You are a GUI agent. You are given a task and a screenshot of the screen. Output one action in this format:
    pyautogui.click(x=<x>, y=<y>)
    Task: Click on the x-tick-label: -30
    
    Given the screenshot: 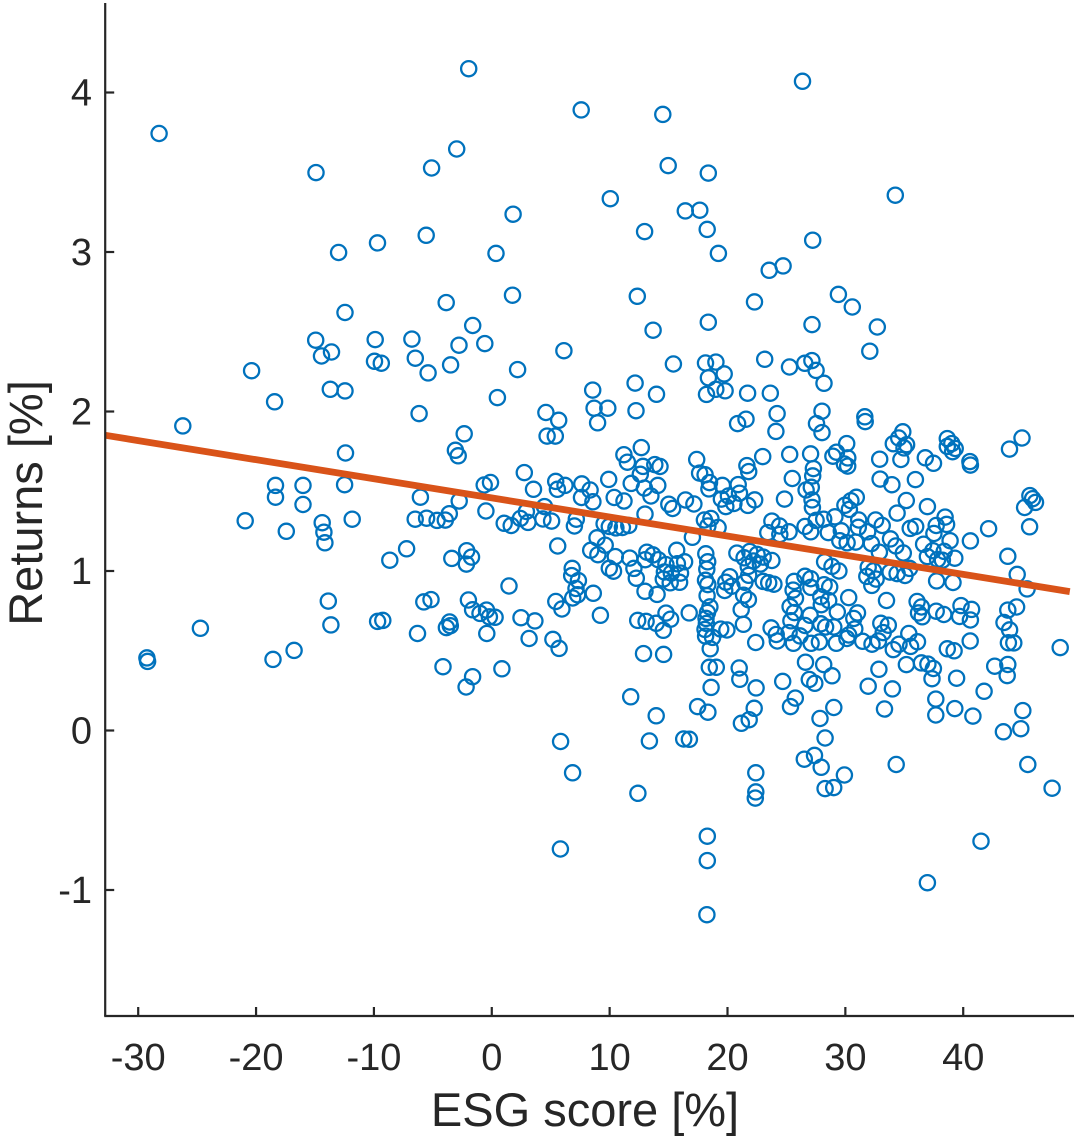 What is the action you would take?
    pyautogui.click(x=138, y=1058)
    